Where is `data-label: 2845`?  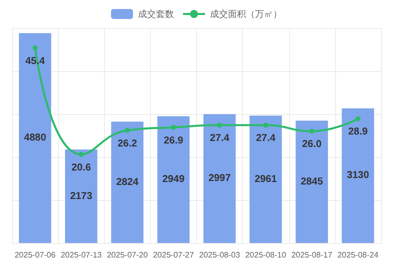 data-label: 2845 is located at coordinates (312, 182).